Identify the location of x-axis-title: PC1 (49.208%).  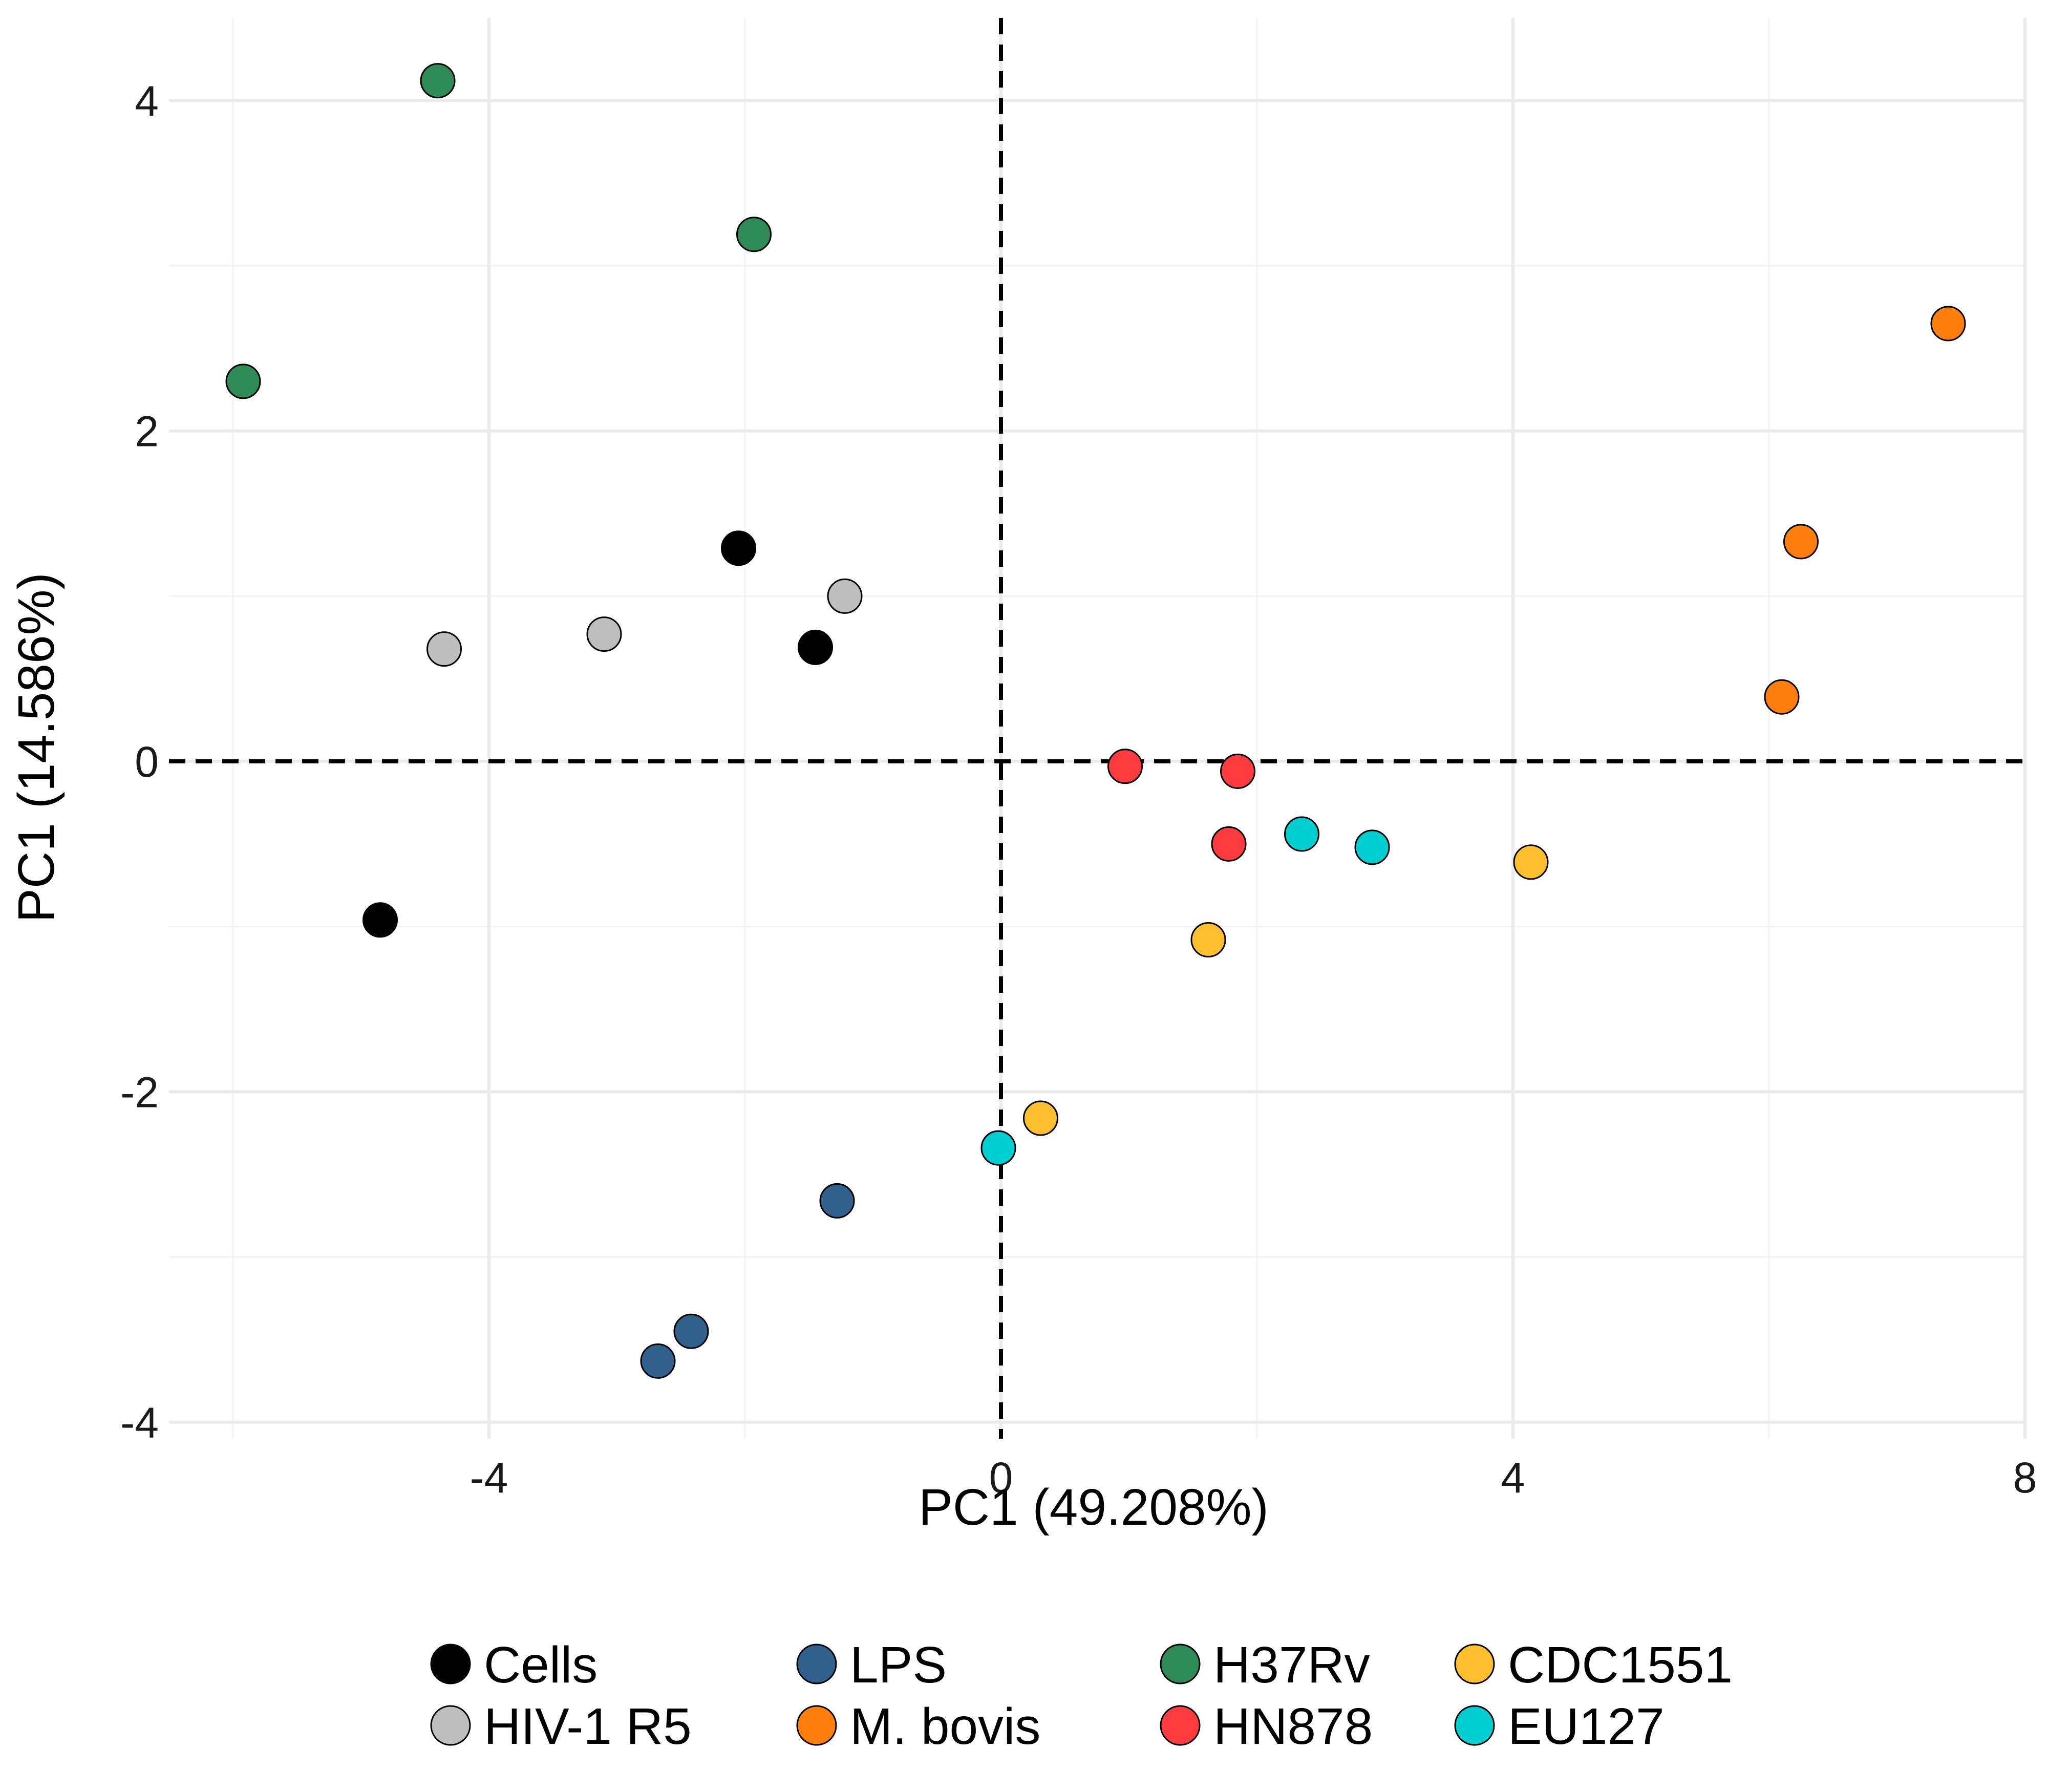
(1094, 1507).